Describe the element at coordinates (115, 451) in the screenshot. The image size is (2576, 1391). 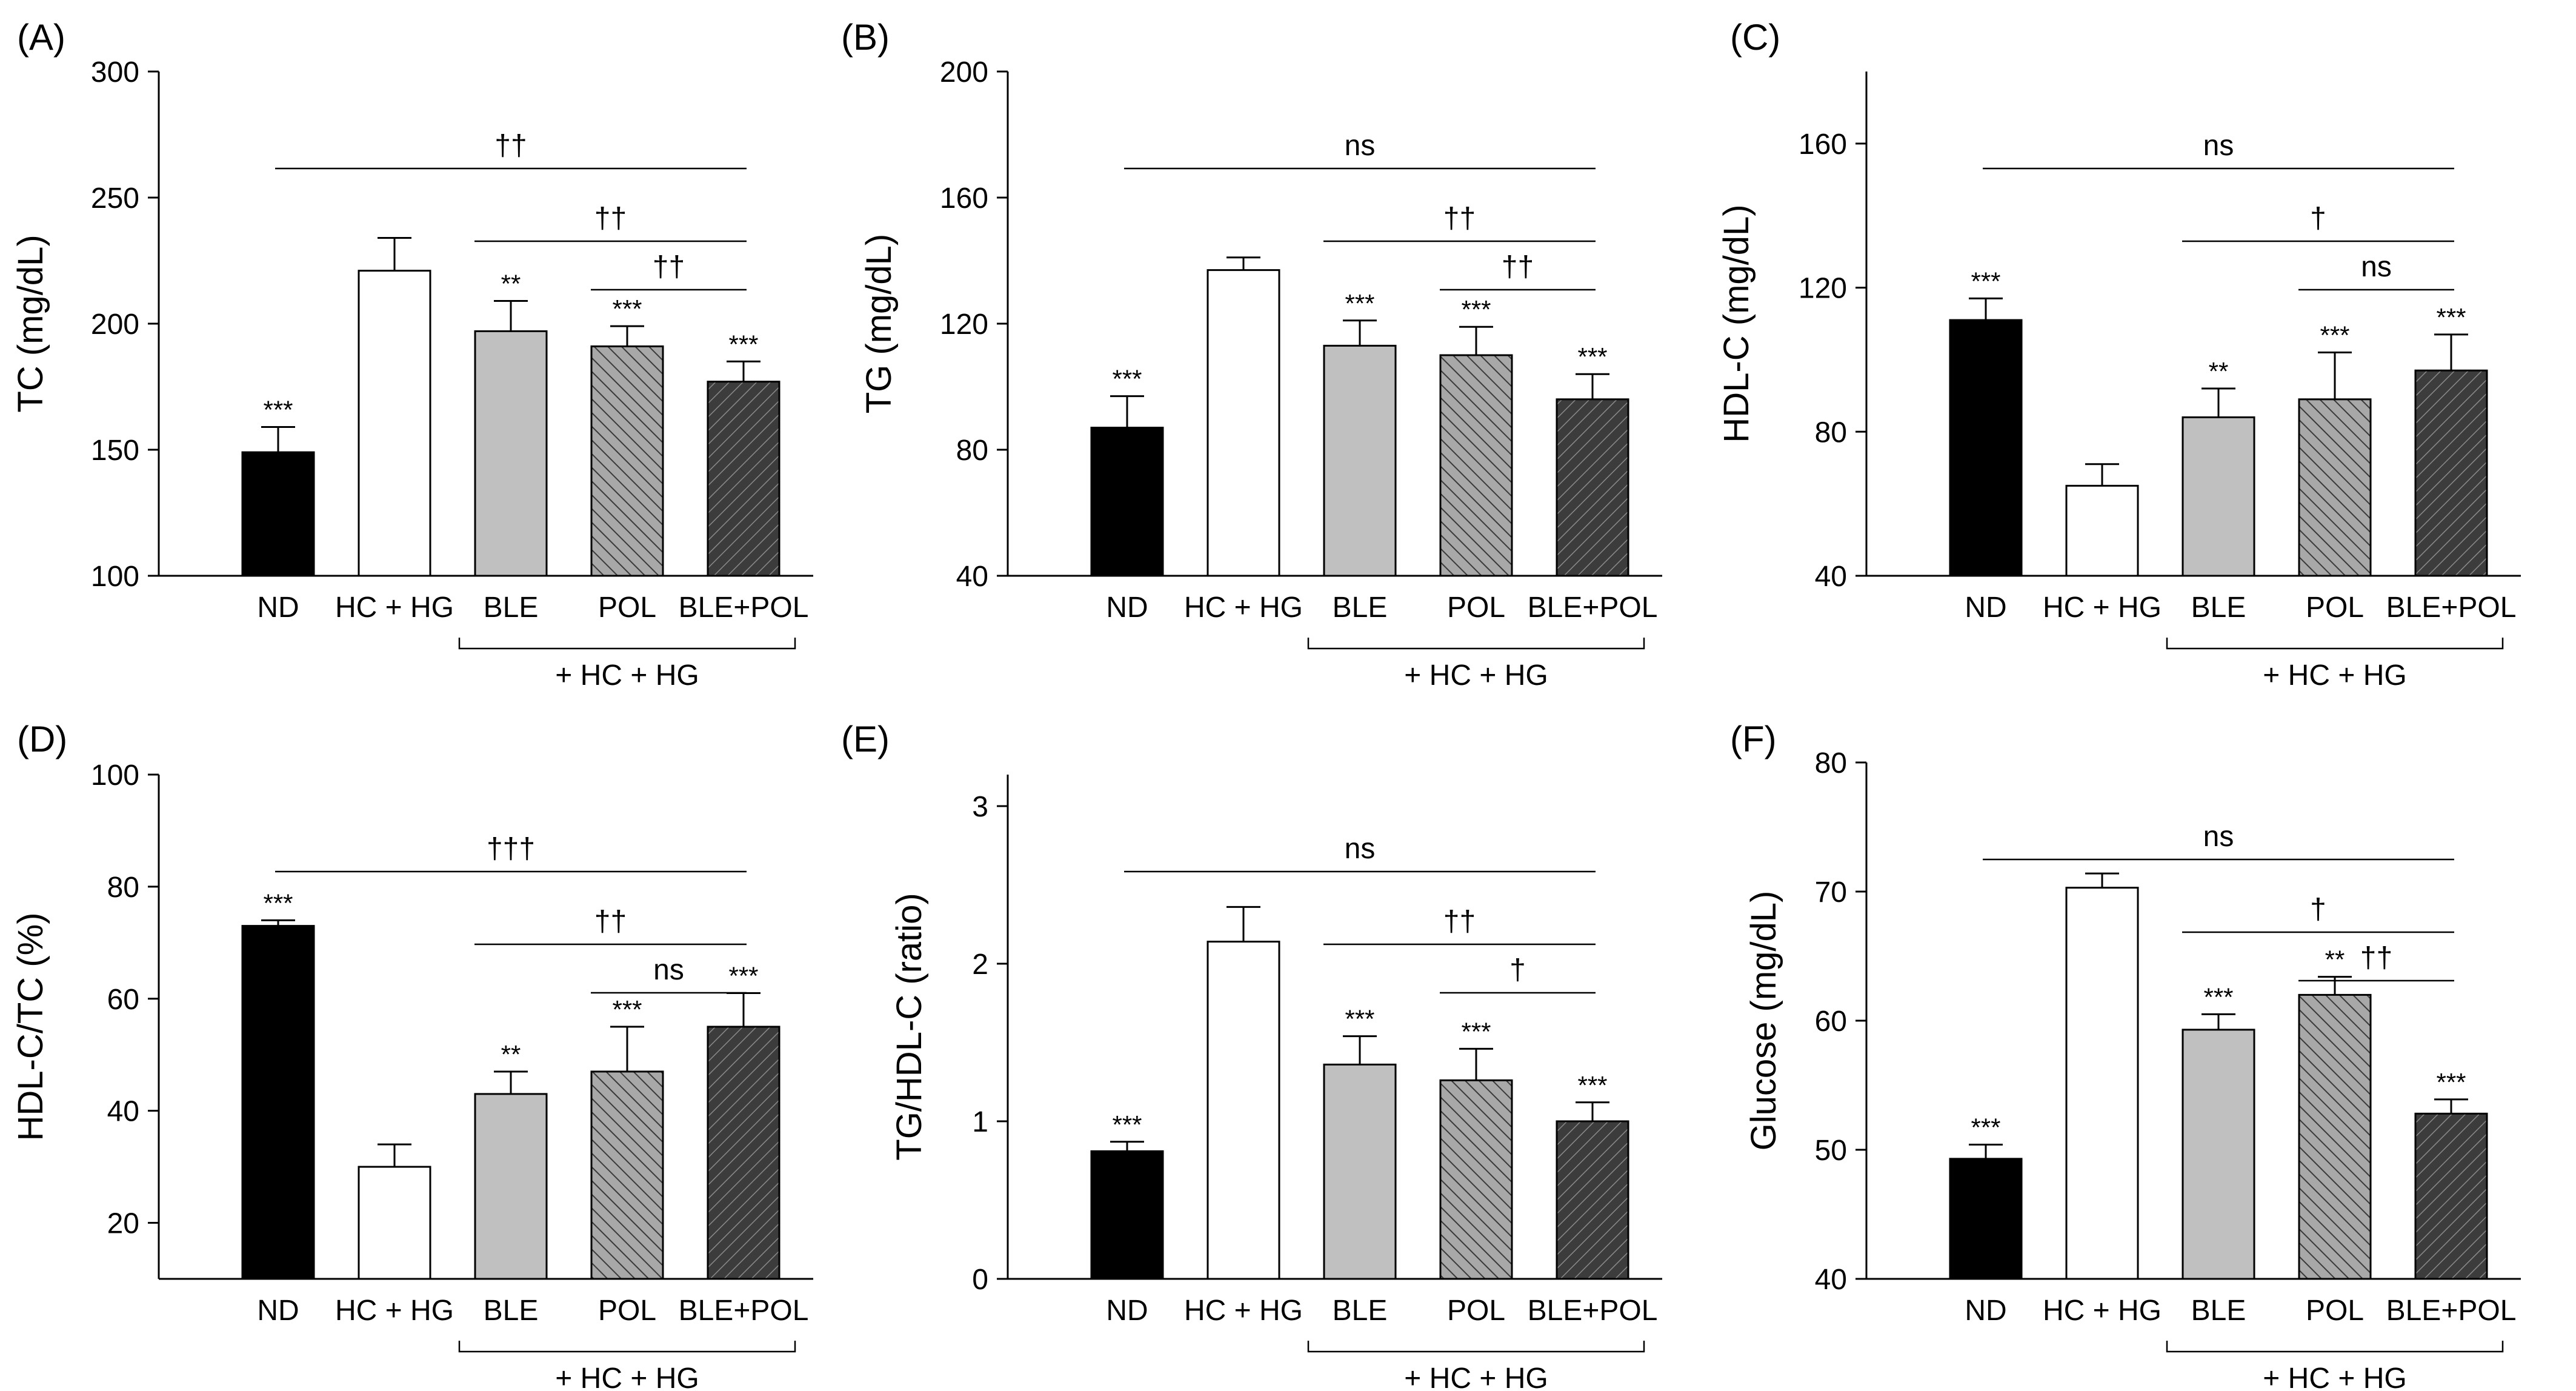
I see `y-tick-label: 150` at that location.